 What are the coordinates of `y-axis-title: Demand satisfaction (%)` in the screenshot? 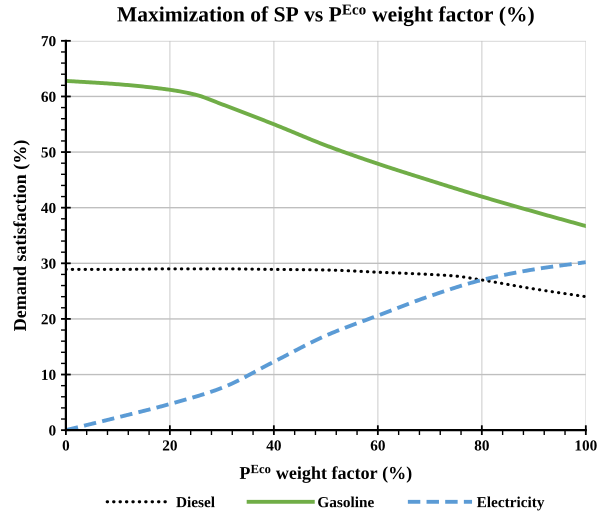 It's located at (21, 235).